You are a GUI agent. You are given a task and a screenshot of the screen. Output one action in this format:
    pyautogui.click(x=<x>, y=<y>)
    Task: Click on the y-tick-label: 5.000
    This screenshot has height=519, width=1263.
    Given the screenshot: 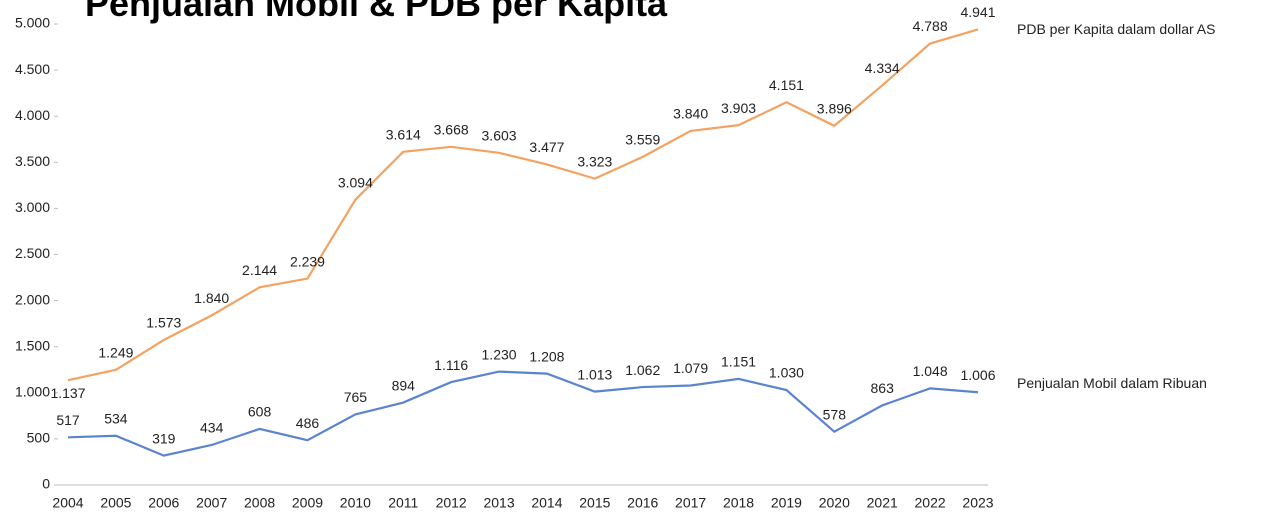 What is the action you would take?
    pyautogui.click(x=32, y=23)
    